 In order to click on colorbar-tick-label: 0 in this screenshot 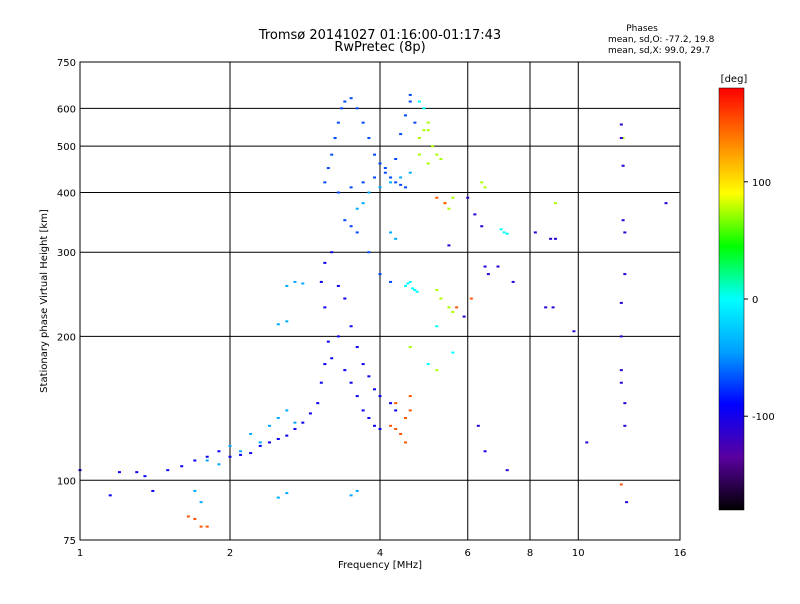, I will do `click(755, 300)`.